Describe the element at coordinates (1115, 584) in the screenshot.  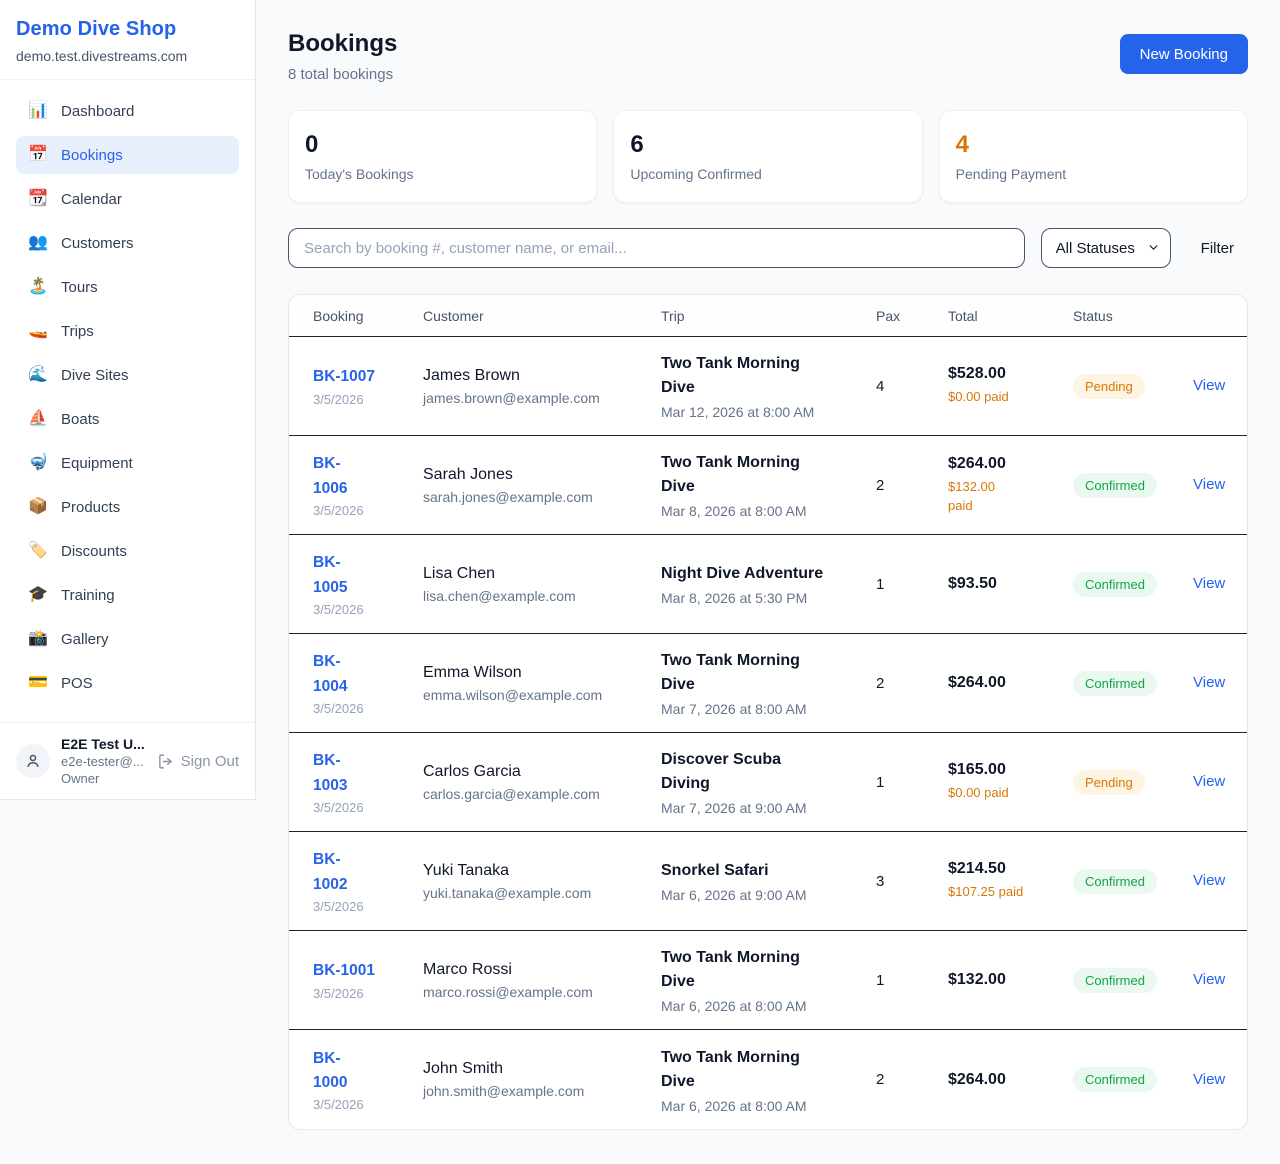
I see `status-badge: Confirmed` at that location.